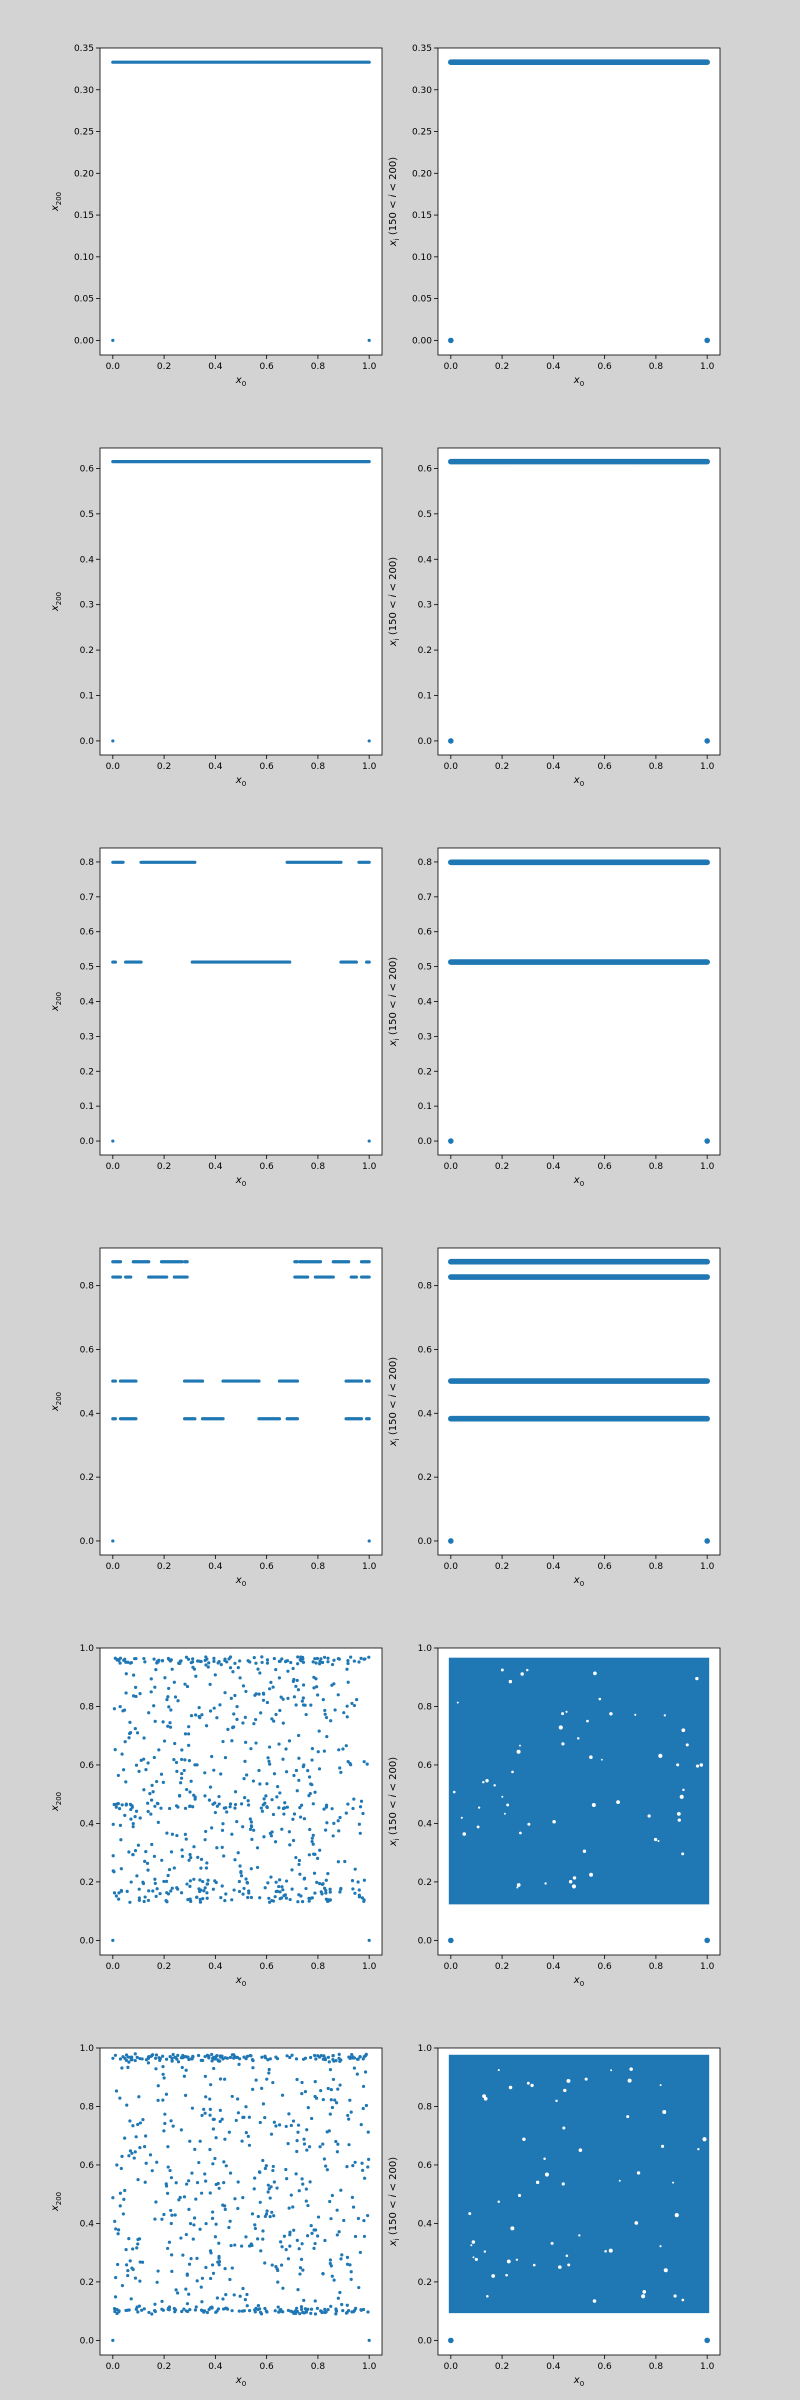  Describe the element at coordinates (87, 742) in the screenshot. I see `y-tick-label: 0.0` at that location.